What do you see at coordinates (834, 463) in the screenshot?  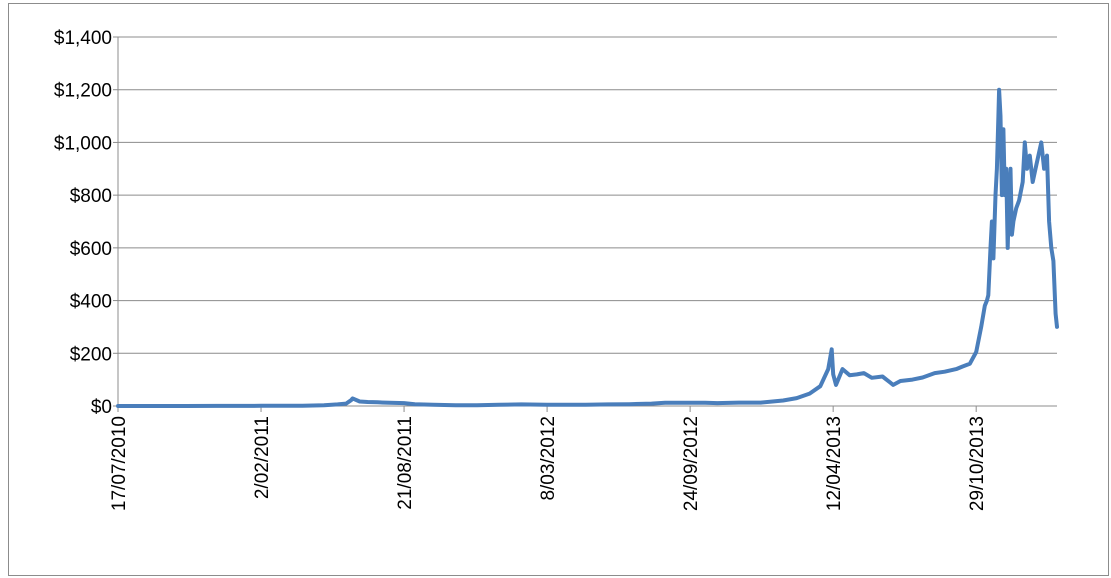 I see `x-tick-label: 12/04/2013` at bounding box center [834, 463].